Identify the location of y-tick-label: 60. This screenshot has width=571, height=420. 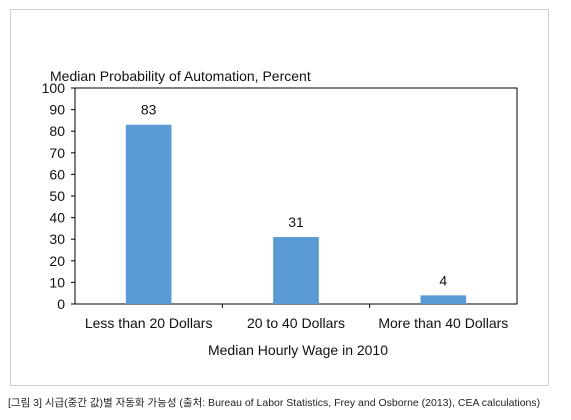
(57, 174).